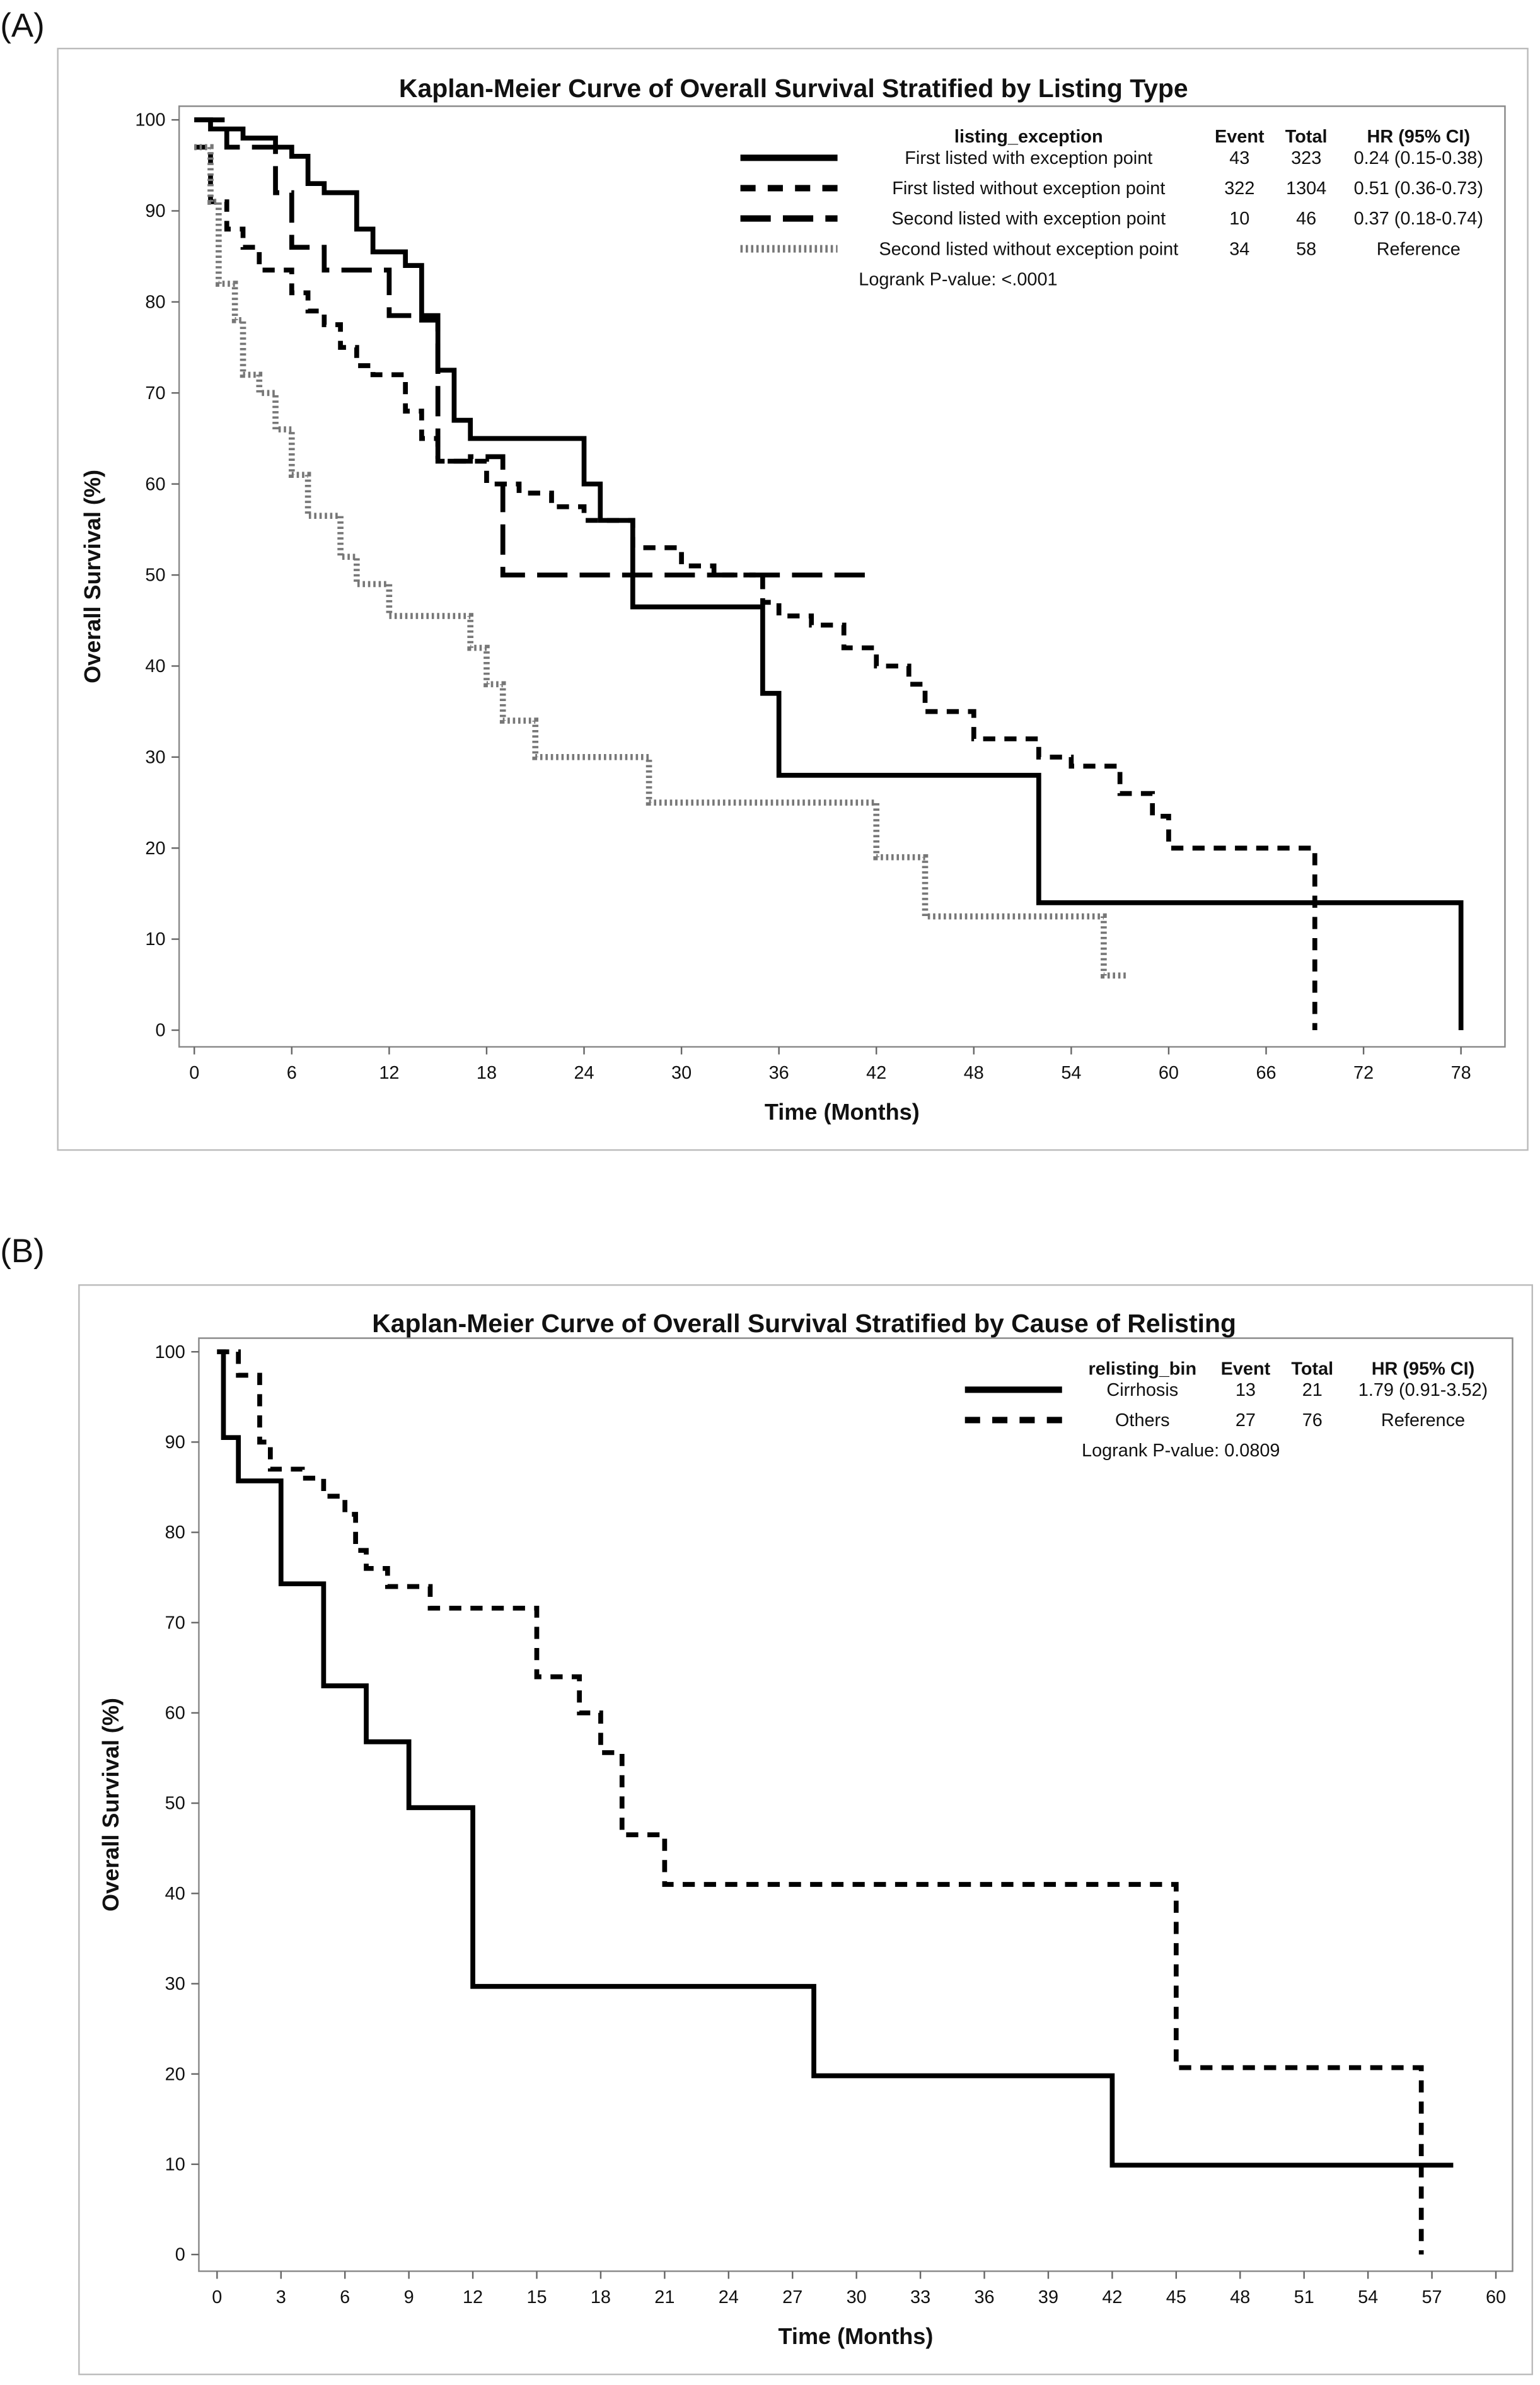 The width and height of the screenshot is (1540, 2385). I want to click on x-tick-label: 48, so click(1240, 2297).